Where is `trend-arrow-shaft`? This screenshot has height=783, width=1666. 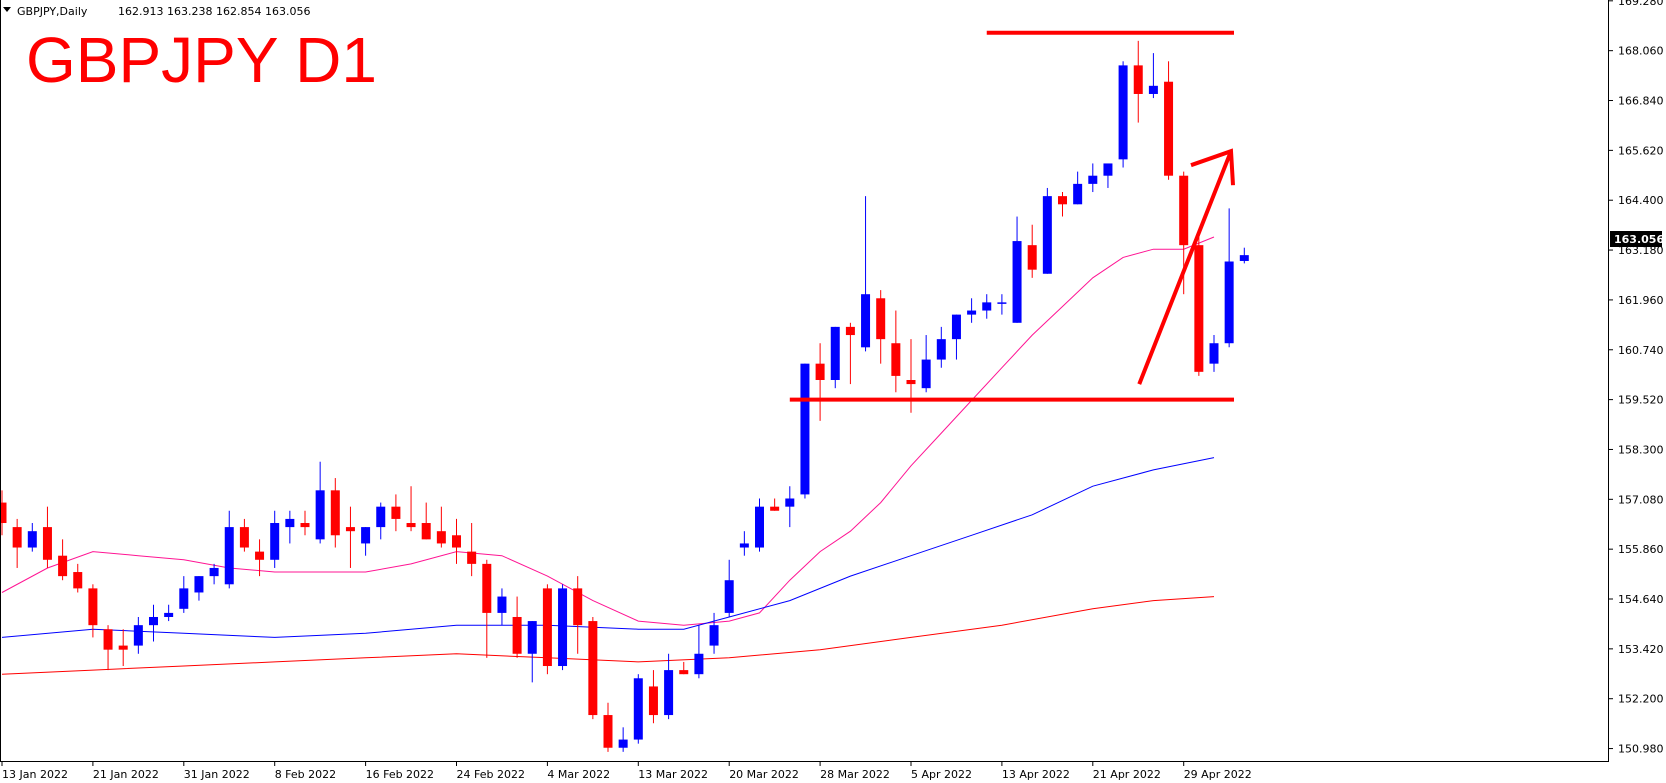
trend-arrow-shaft is located at coordinates (1185, 267).